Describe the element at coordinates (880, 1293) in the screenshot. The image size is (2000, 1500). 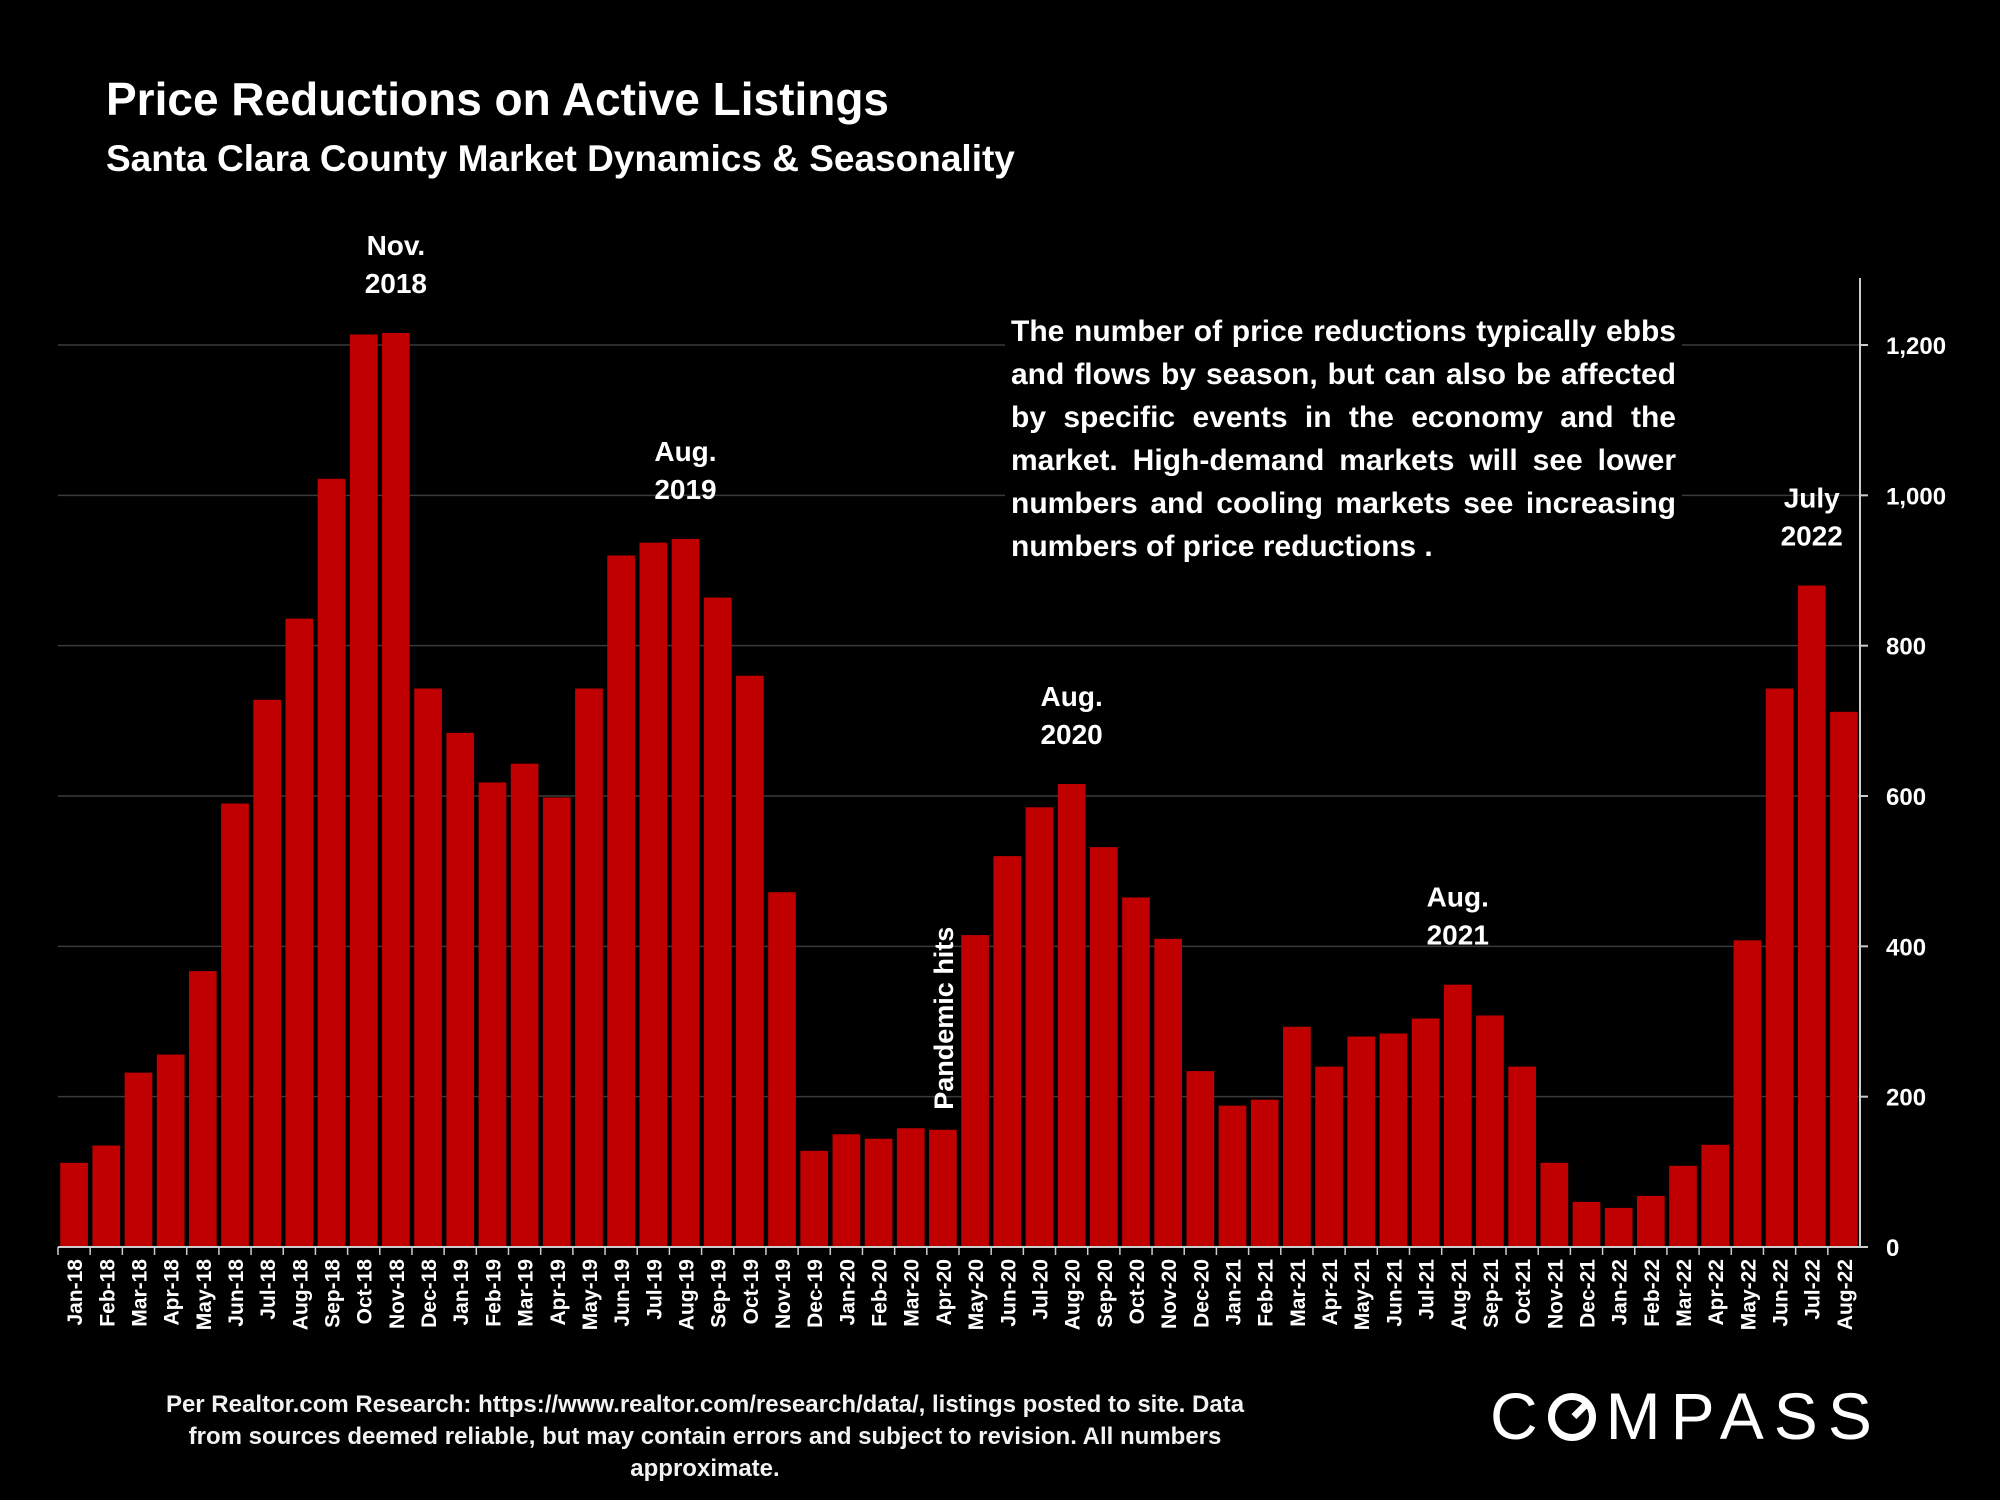
I see `x-tick-label: Feb-20` at that location.